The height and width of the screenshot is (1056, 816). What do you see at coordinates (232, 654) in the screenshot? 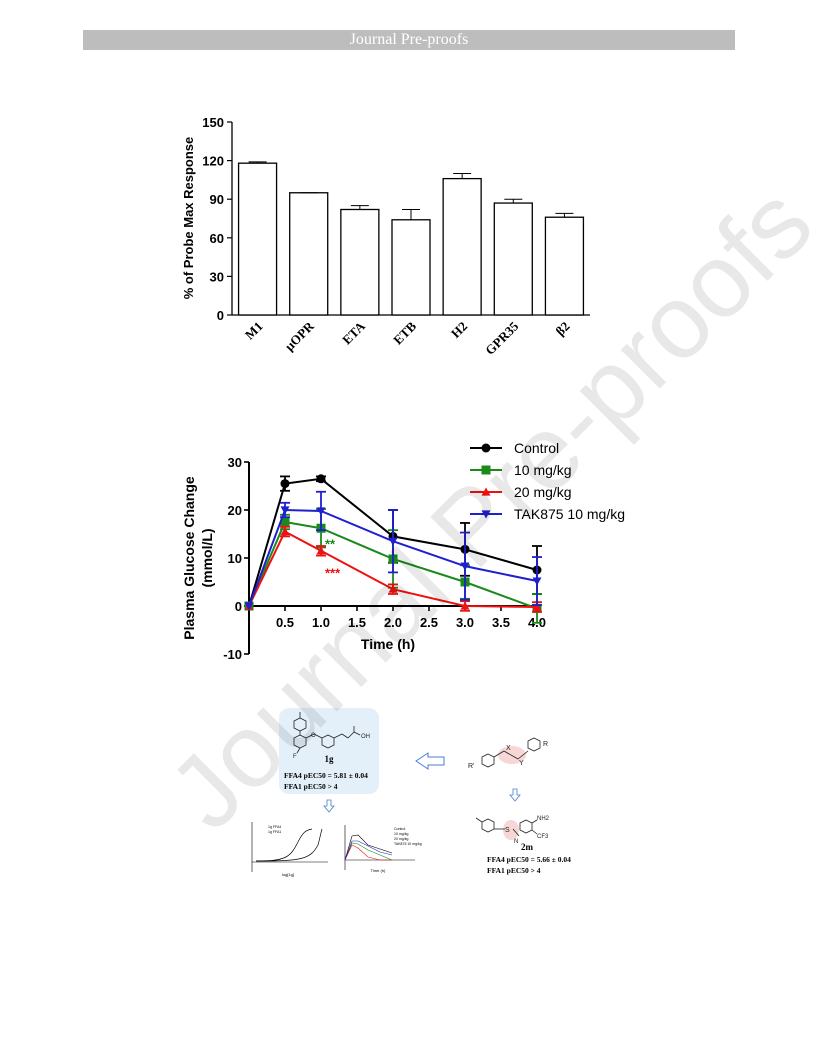
I see `y-tick-label: -10` at bounding box center [232, 654].